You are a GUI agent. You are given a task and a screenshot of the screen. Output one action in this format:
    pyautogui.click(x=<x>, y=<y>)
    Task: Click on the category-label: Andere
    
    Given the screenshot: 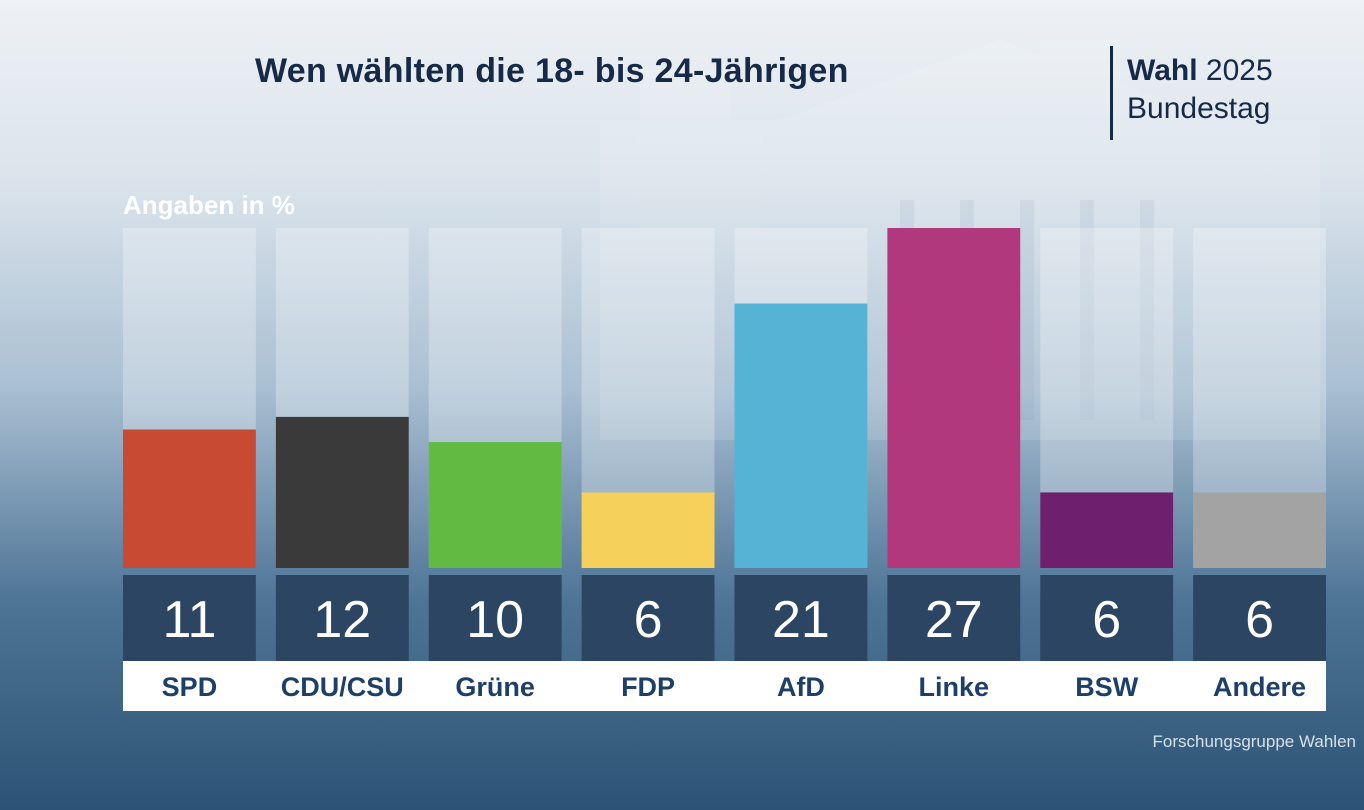 What is the action you would take?
    pyautogui.click(x=1259, y=687)
    